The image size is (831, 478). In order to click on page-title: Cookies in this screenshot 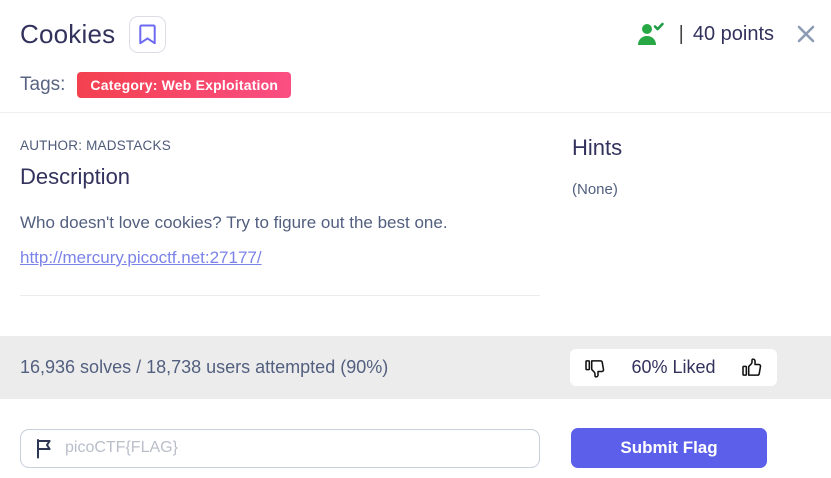, I will do `click(68, 33)`.